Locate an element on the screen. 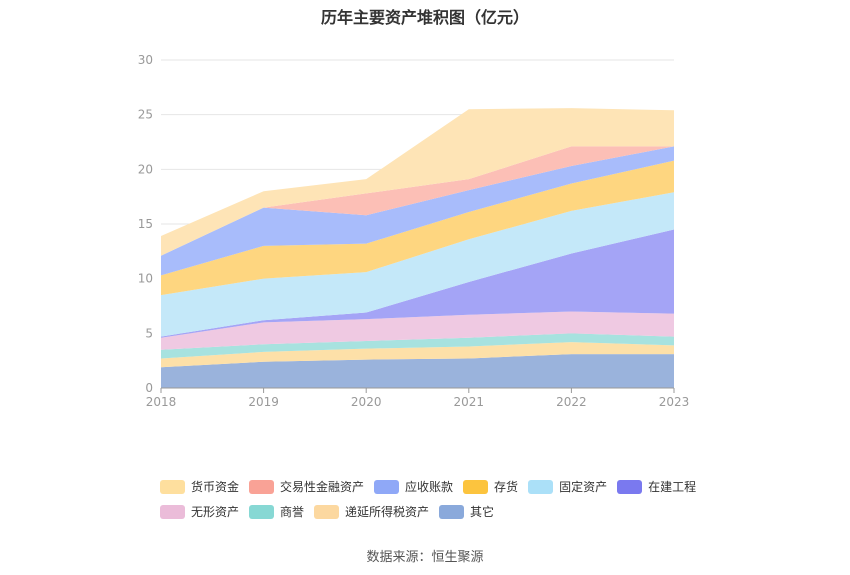  legend-label: 交易性金融资产 is located at coordinates (322, 487).